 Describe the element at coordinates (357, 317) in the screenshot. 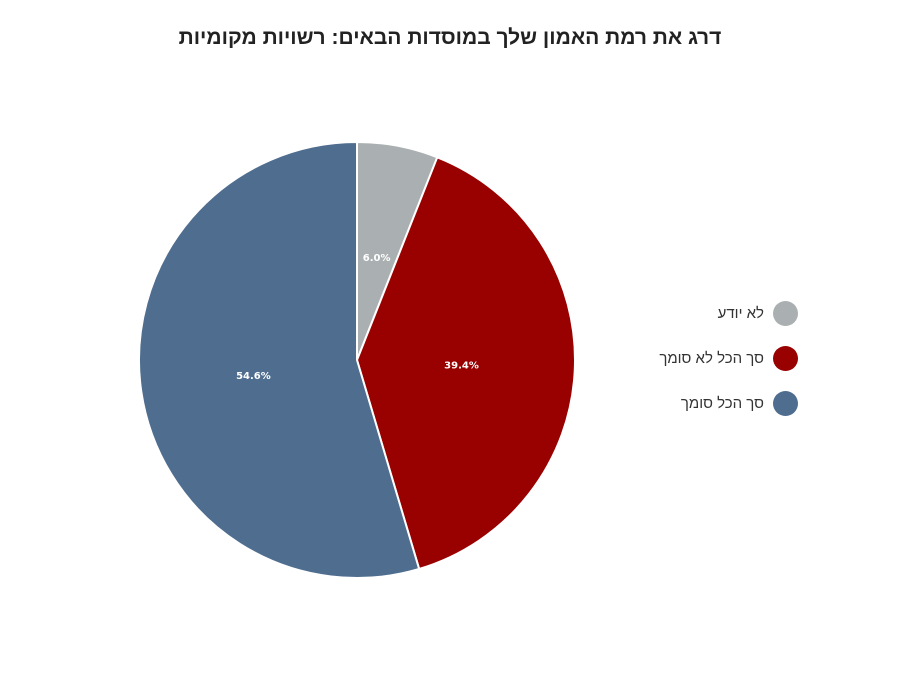

I see `pie-slice-labels: 6.0% 39.4% 54.6%` at that location.